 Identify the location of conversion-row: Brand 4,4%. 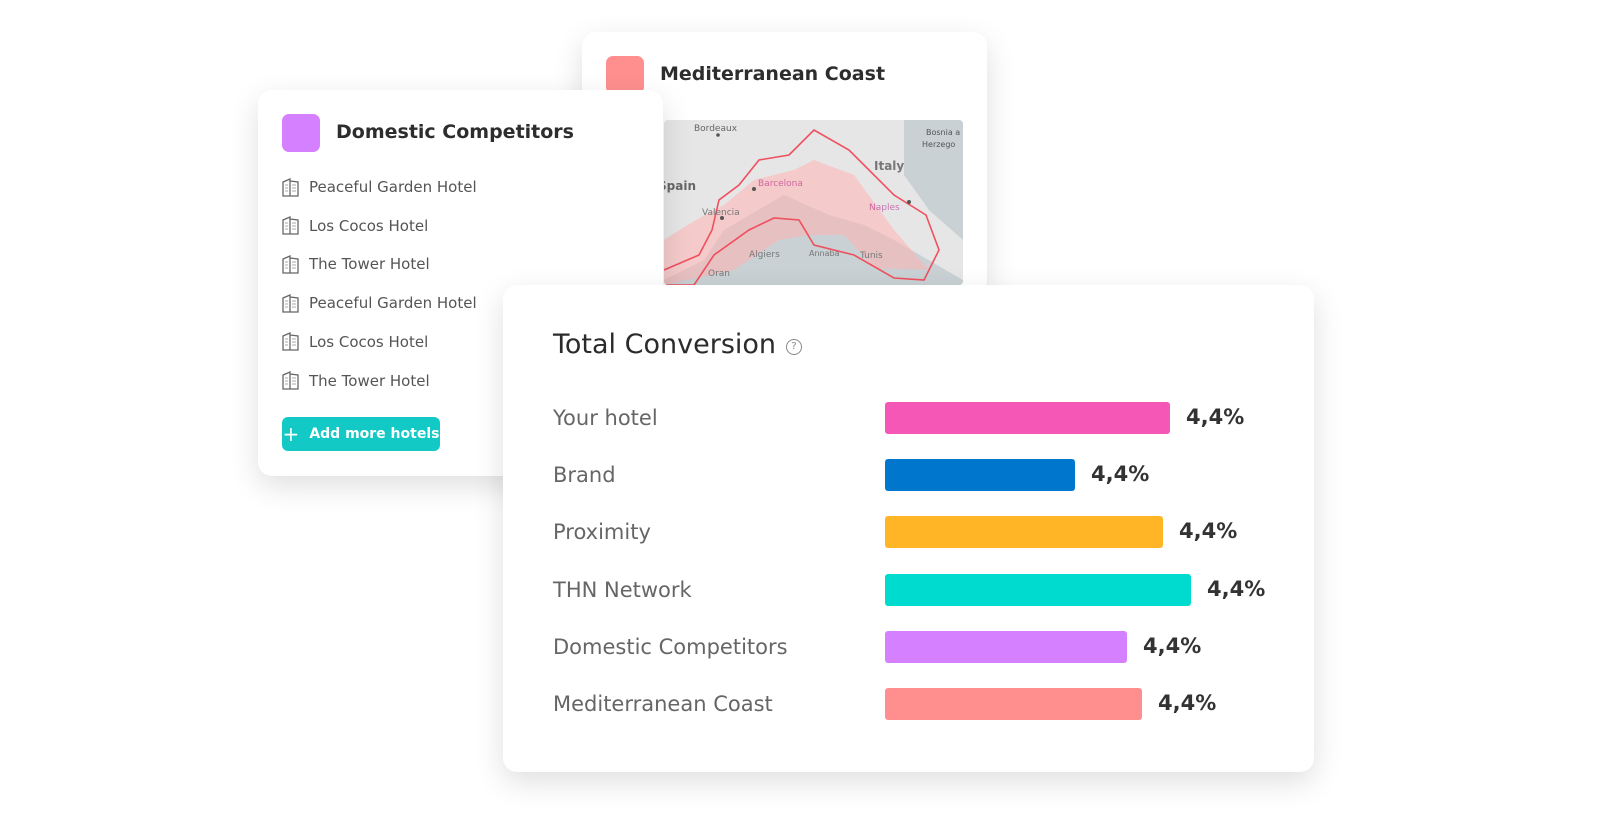
(923, 475).